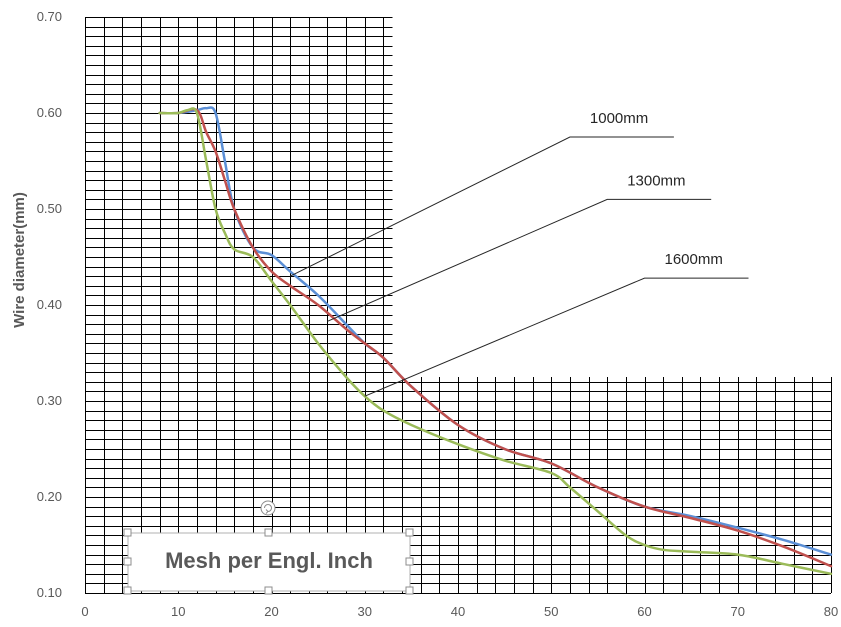 This screenshot has width=841, height=627. Describe the element at coordinates (268, 532) in the screenshot. I see `handle-top-center` at that location.